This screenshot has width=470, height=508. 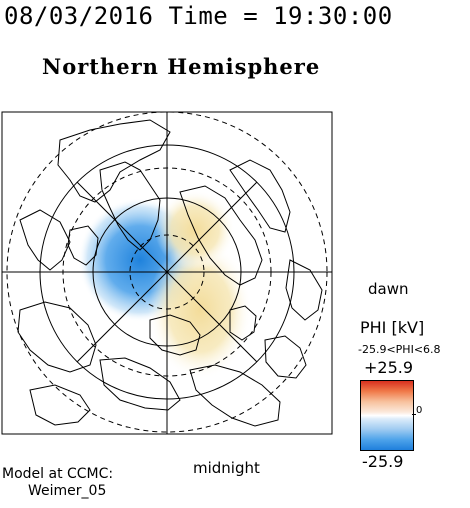 I want to click on dawn-label: dawn, so click(x=388, y=289).